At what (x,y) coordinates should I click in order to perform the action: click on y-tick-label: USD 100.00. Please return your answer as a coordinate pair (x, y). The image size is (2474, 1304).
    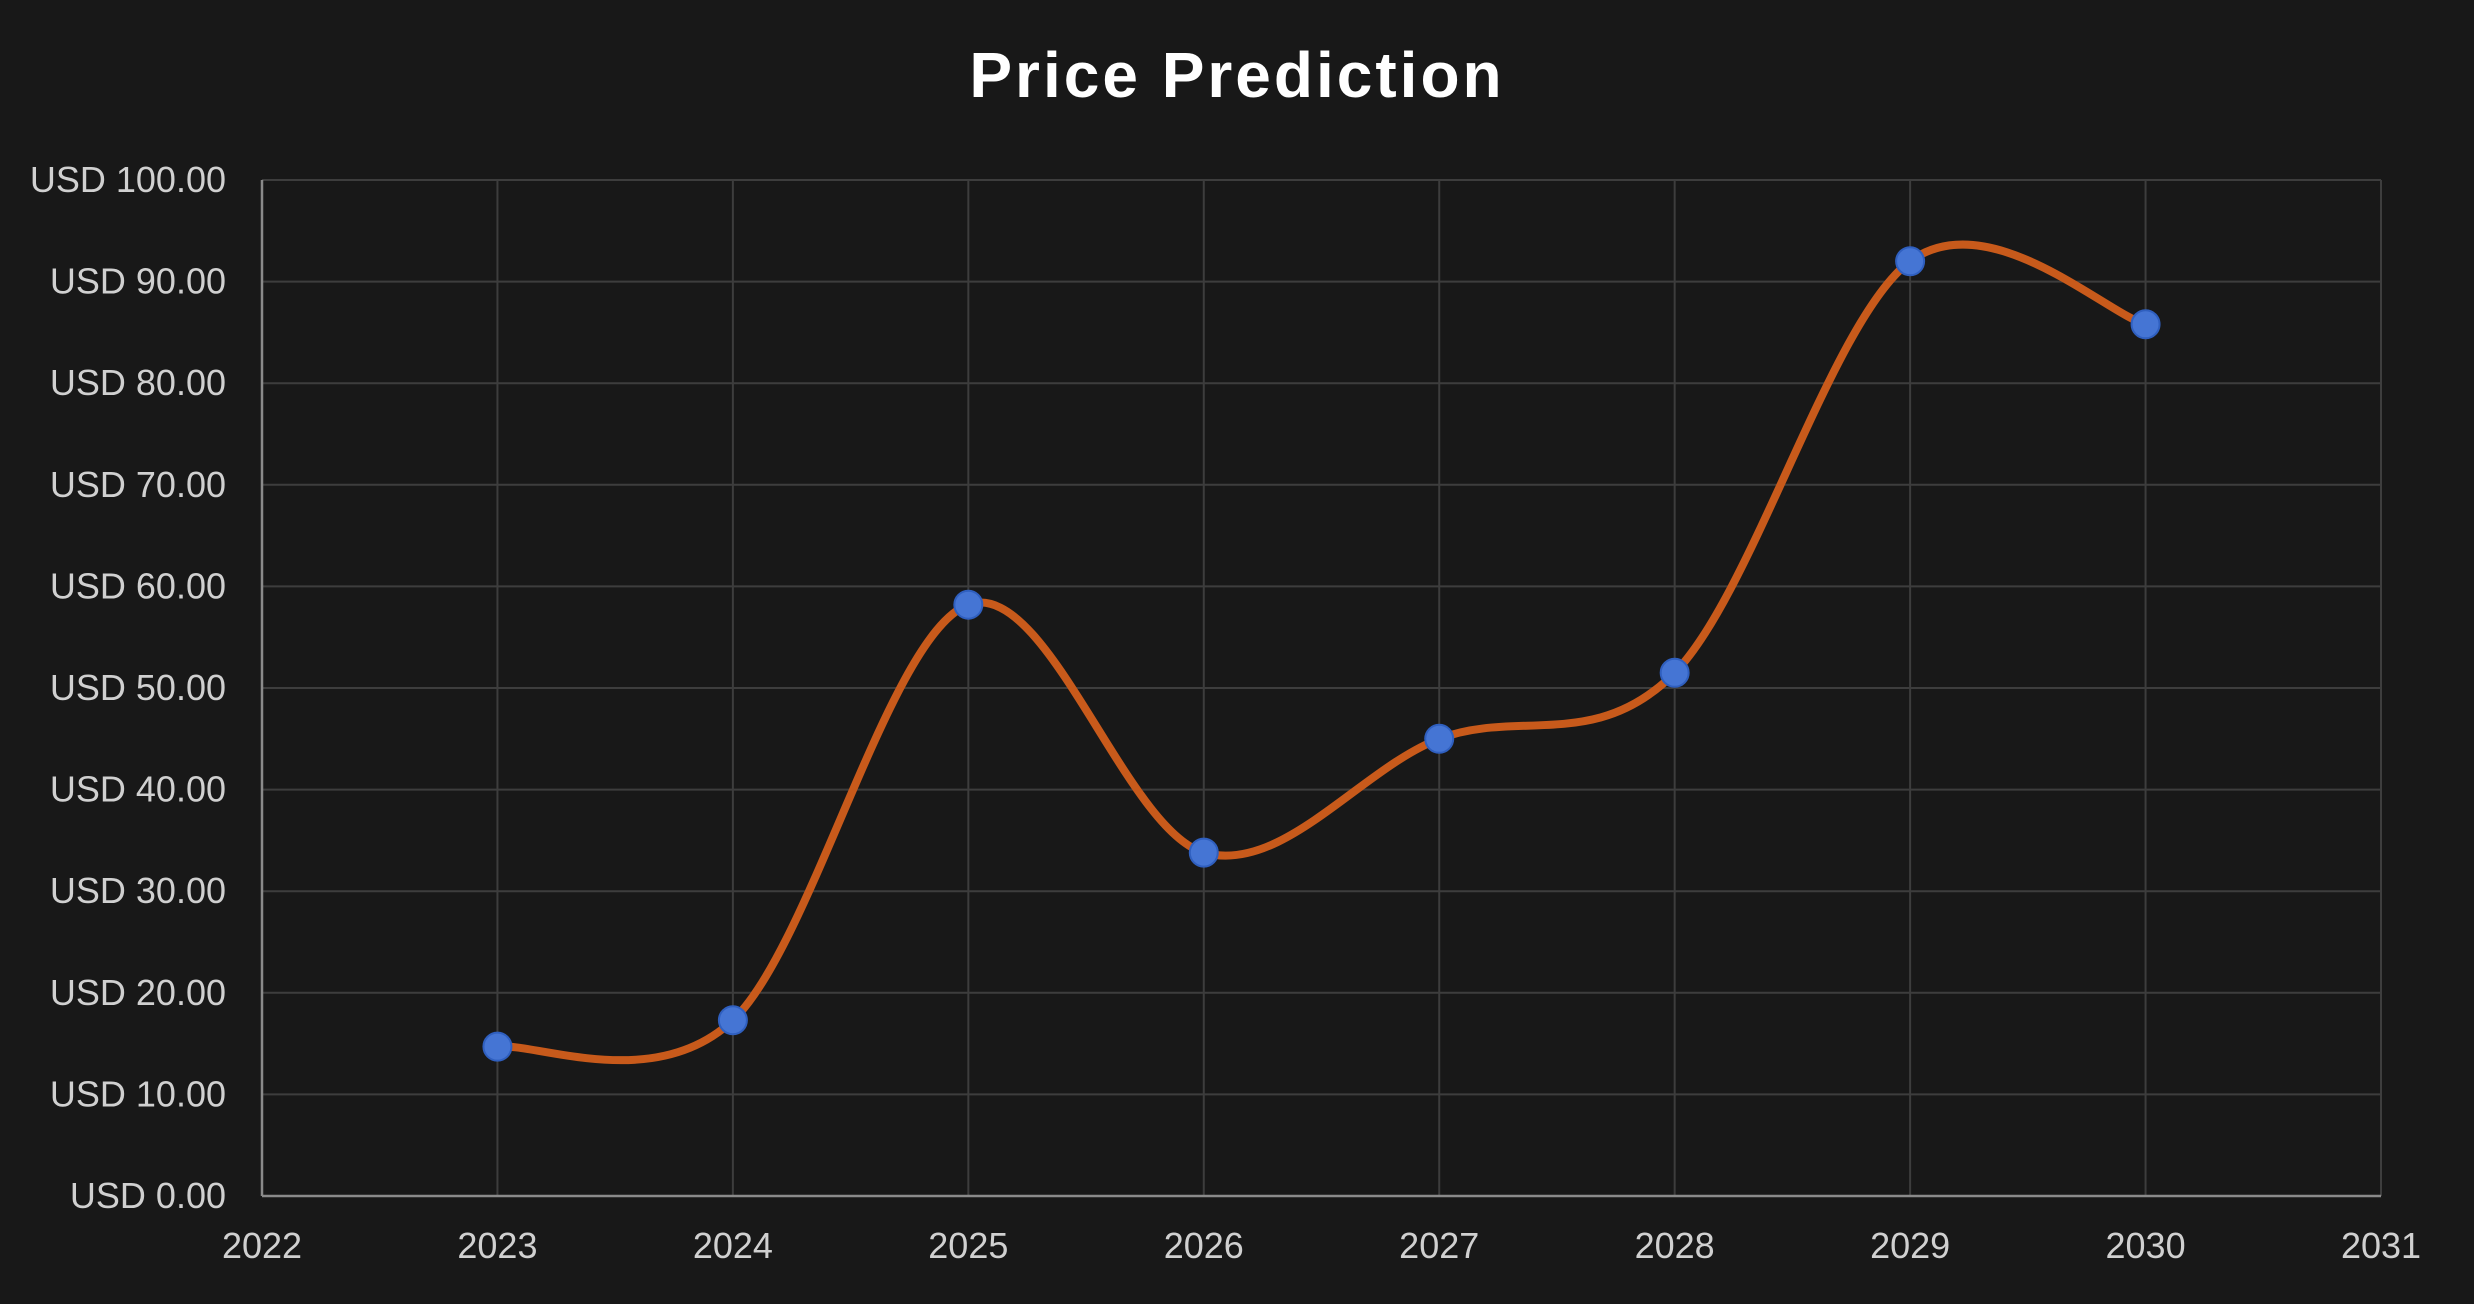
    Looking at the image, I should click on (128, 179).